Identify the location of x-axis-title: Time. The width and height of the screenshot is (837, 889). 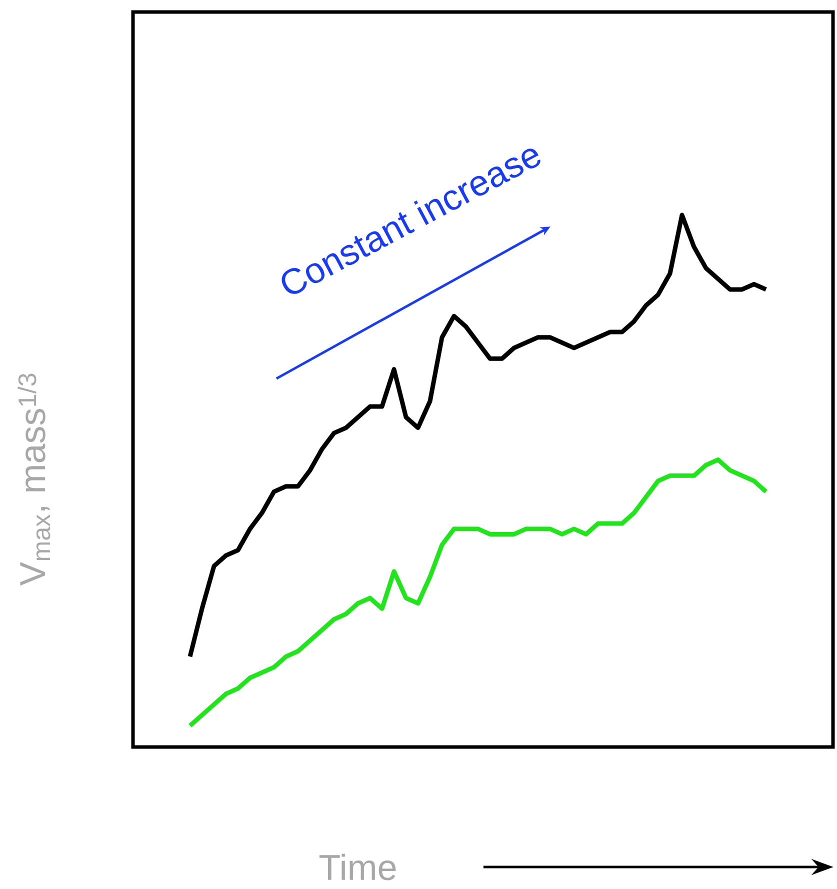
(357, 867).